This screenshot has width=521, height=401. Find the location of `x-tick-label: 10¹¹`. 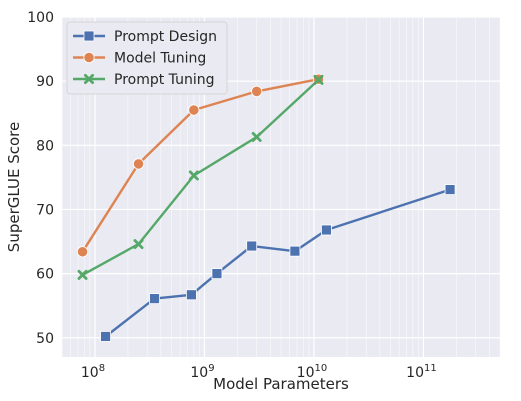

x-tick-label: 10¹¹ is located at coordinates (421, 372).